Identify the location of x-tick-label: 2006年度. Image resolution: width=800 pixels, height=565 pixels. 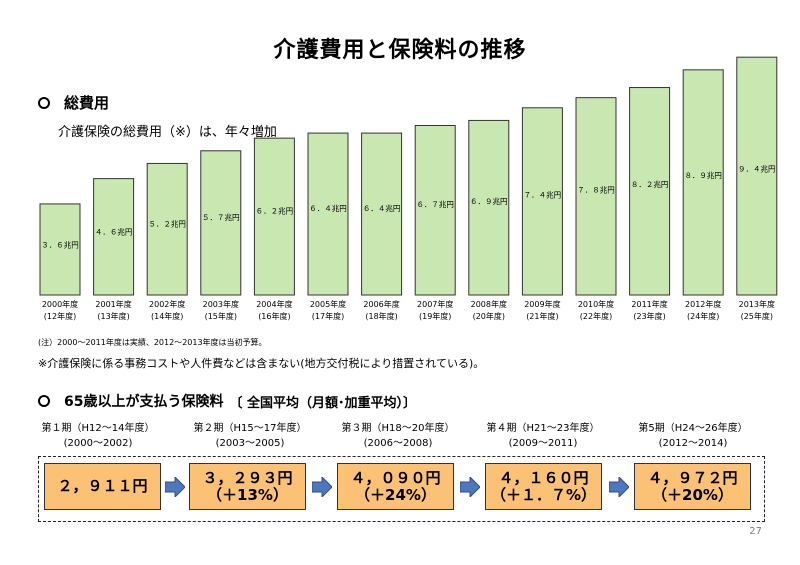
(381, 304).